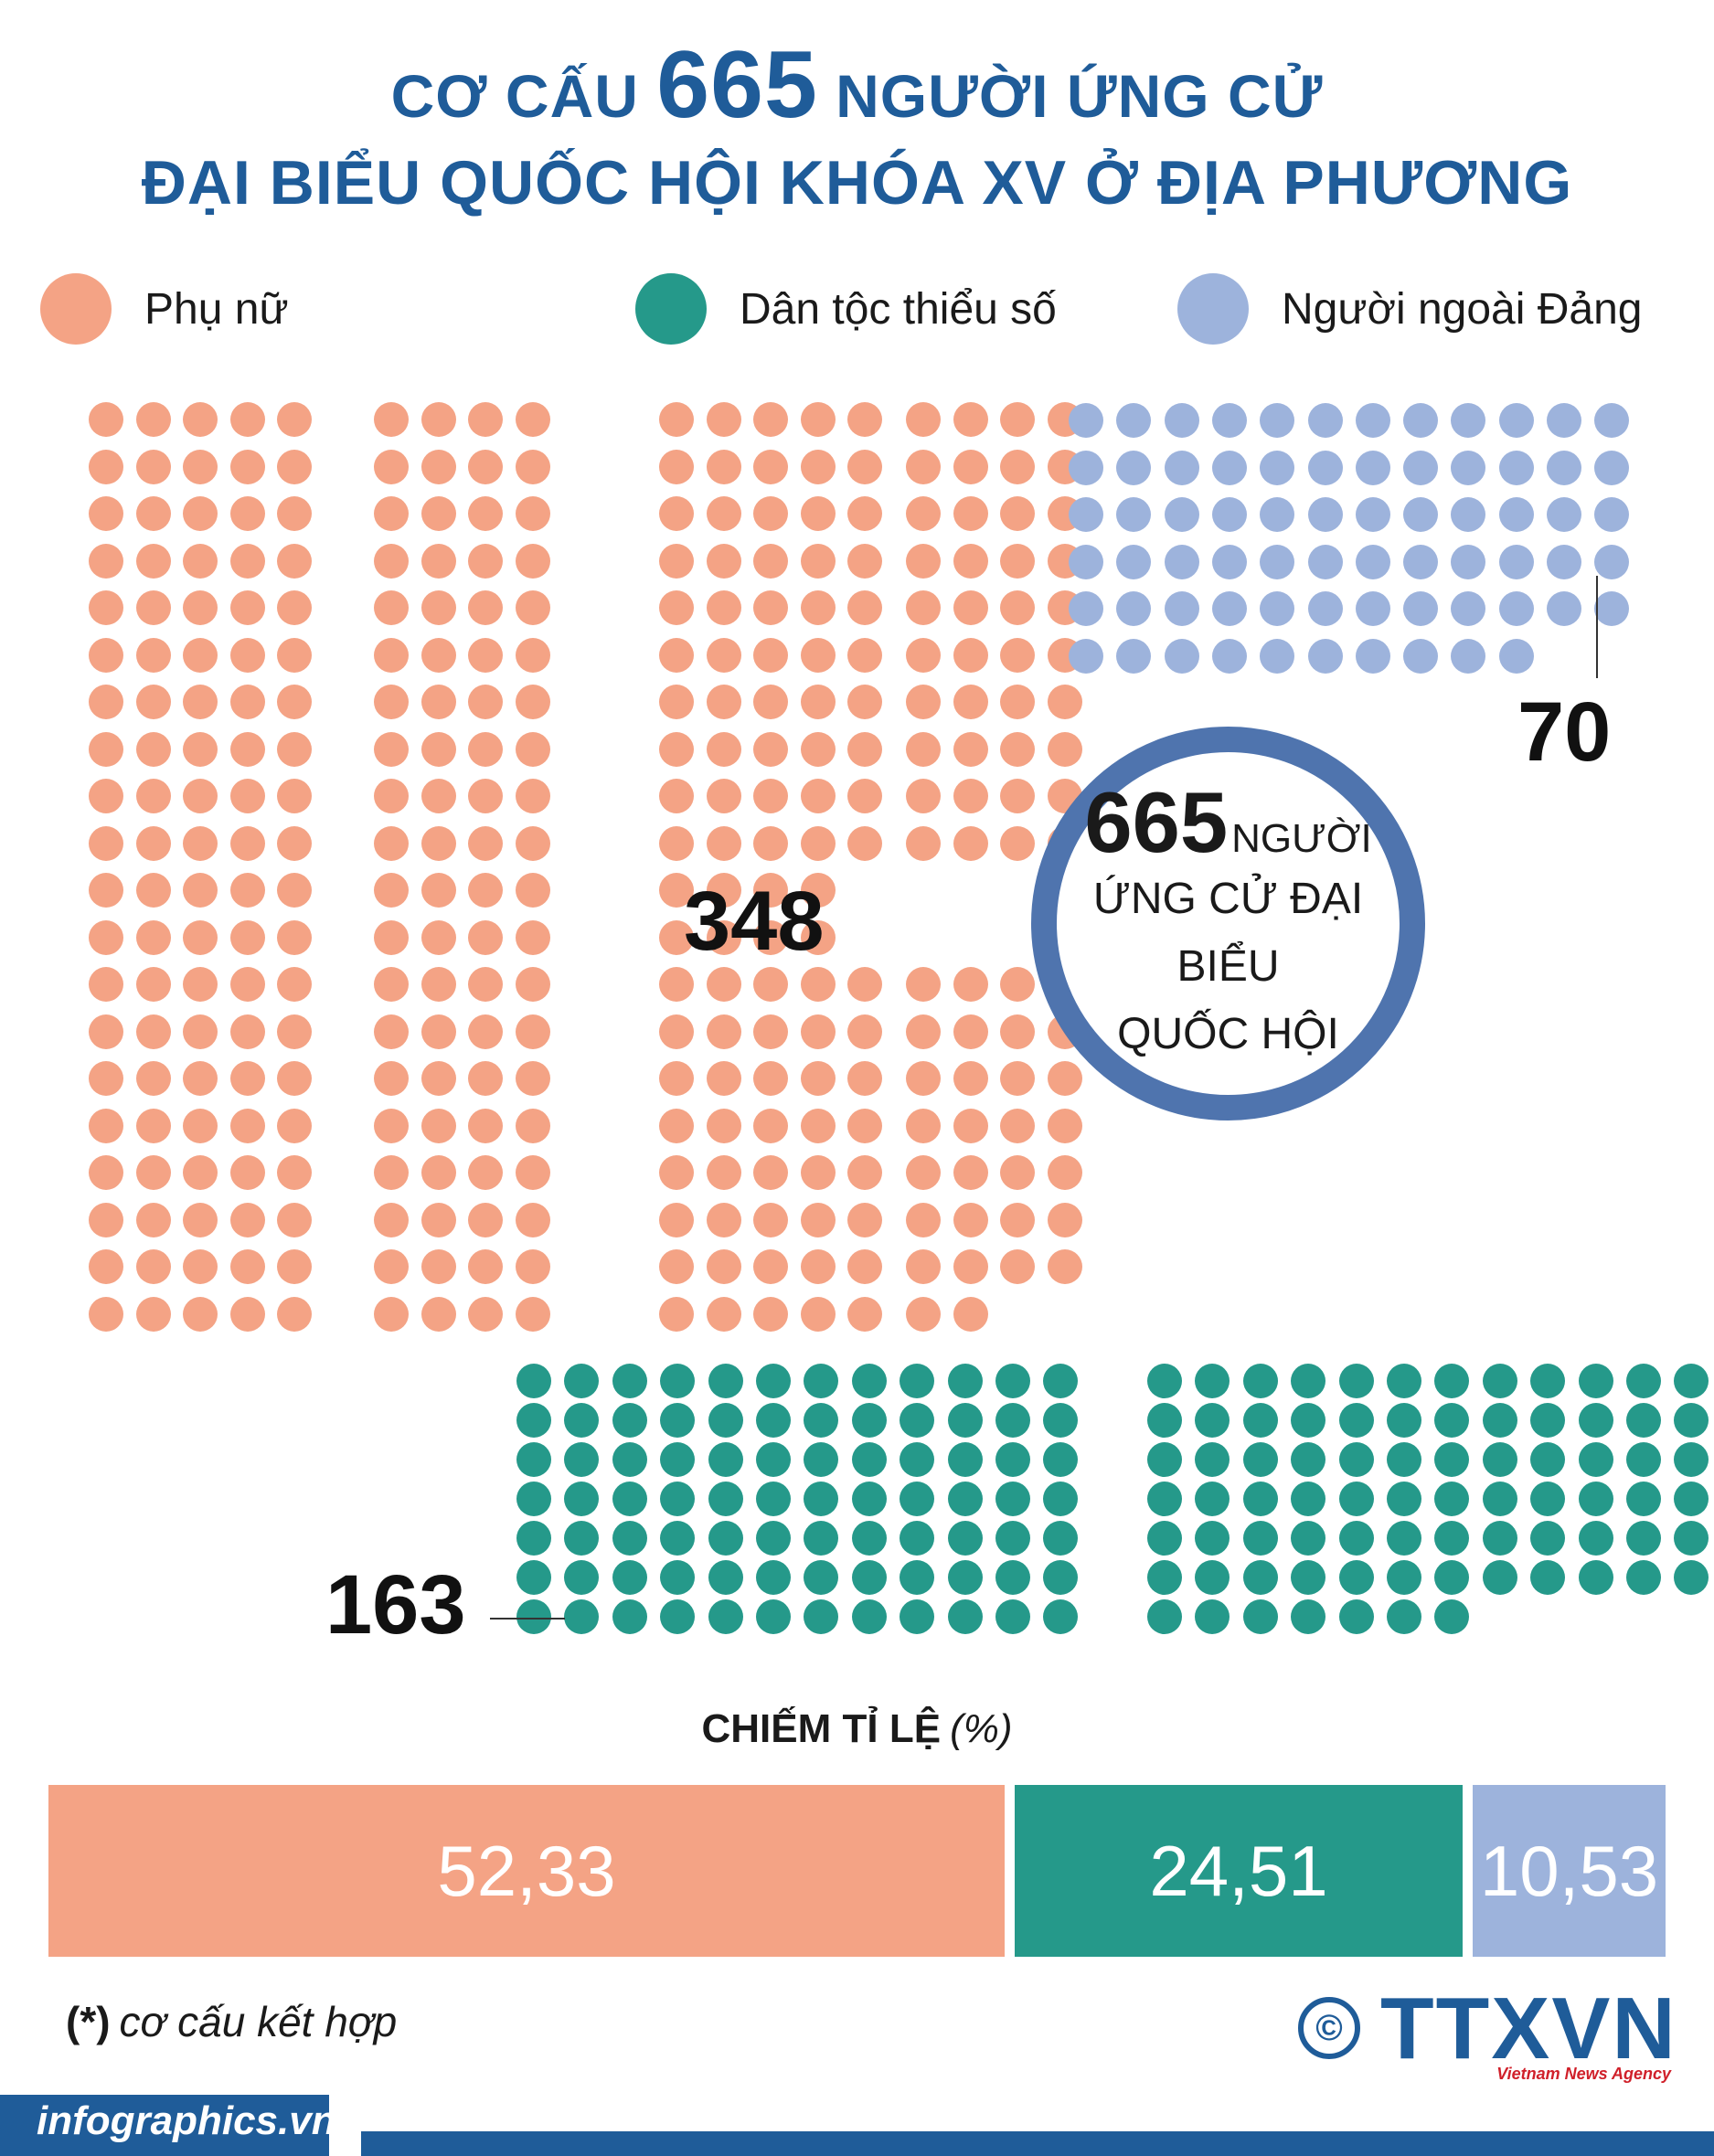 This screenshot has width=1714, height=2156. Describe the element at coordinates (857, 90) in the screenshot. I see `title-line-1: CƠ CẤU 665 NGƯỜI ỨNG CỬ` at that location.